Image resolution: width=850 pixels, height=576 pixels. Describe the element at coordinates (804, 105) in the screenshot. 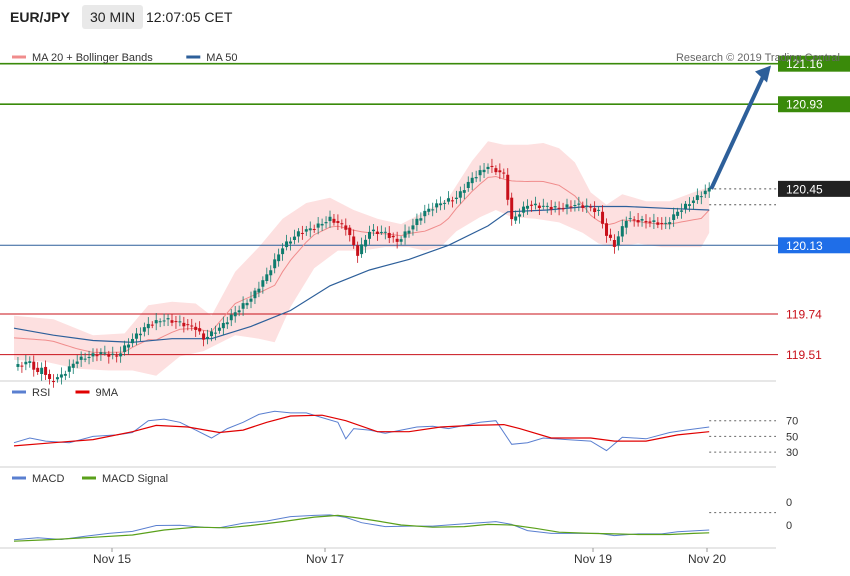

I see `level-label: 120.93` at that location.